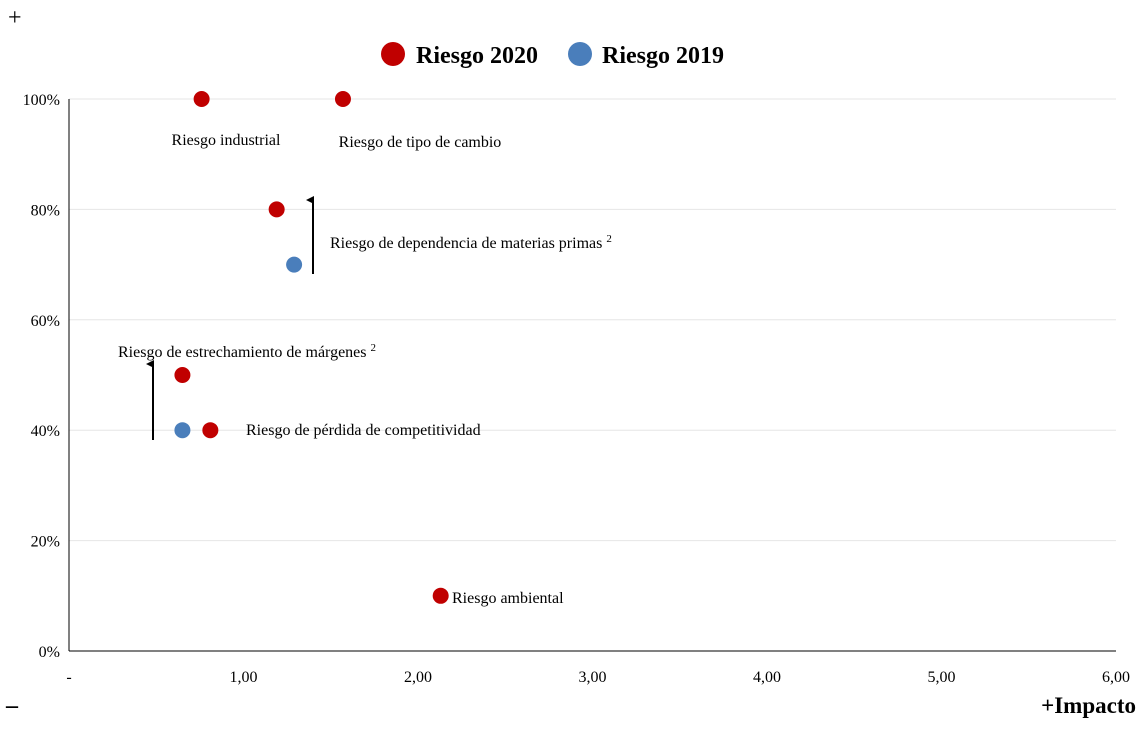 The image size is (1146, 751). Describe the element at coordinates (420, 142) in the screenshot. I see `risk-label: Riesgo de tipo de cambio` at that location.